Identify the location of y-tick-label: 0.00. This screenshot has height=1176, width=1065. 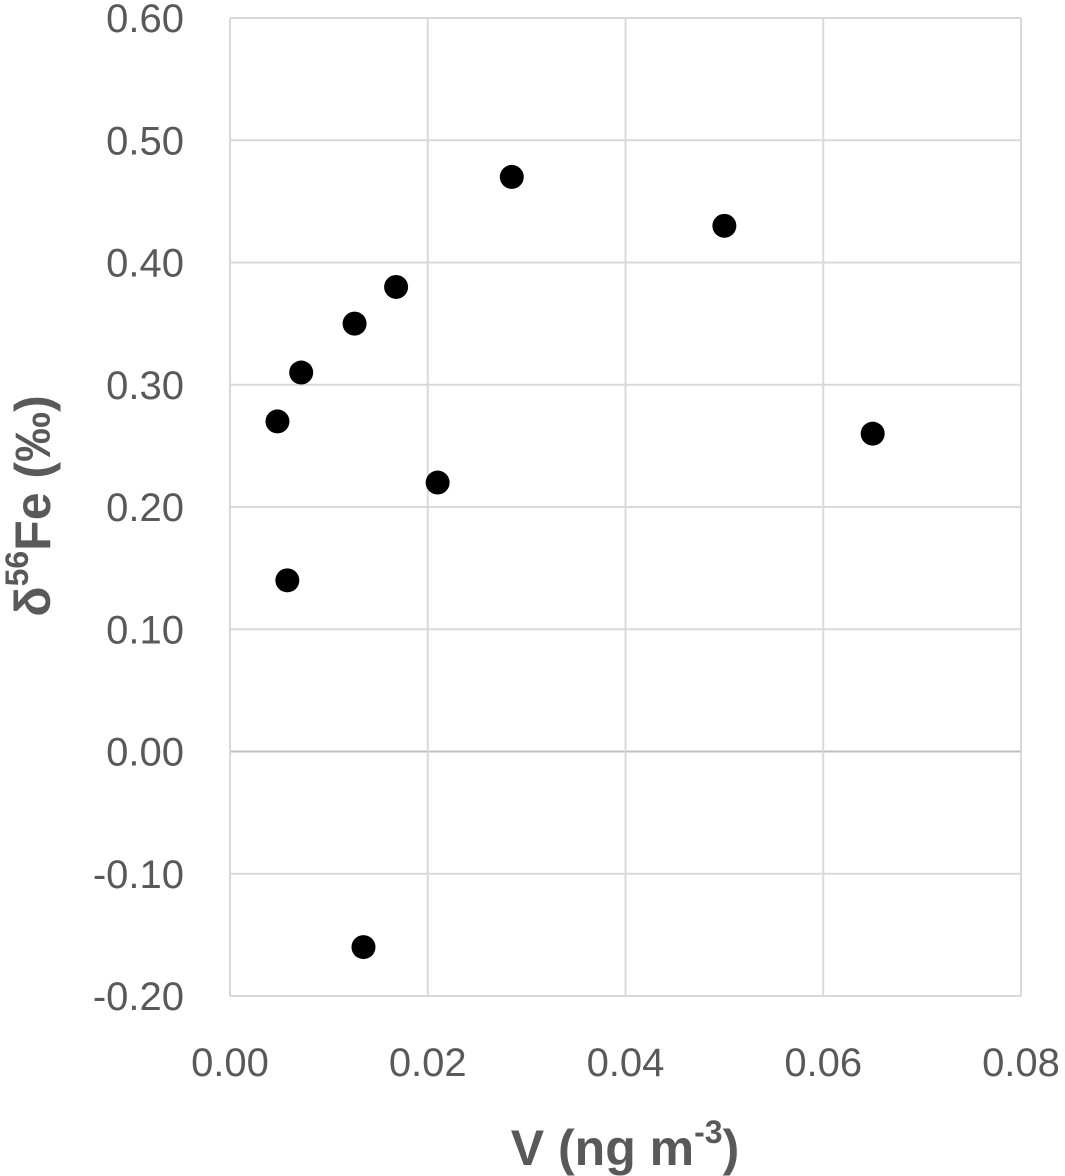
(145, 753).